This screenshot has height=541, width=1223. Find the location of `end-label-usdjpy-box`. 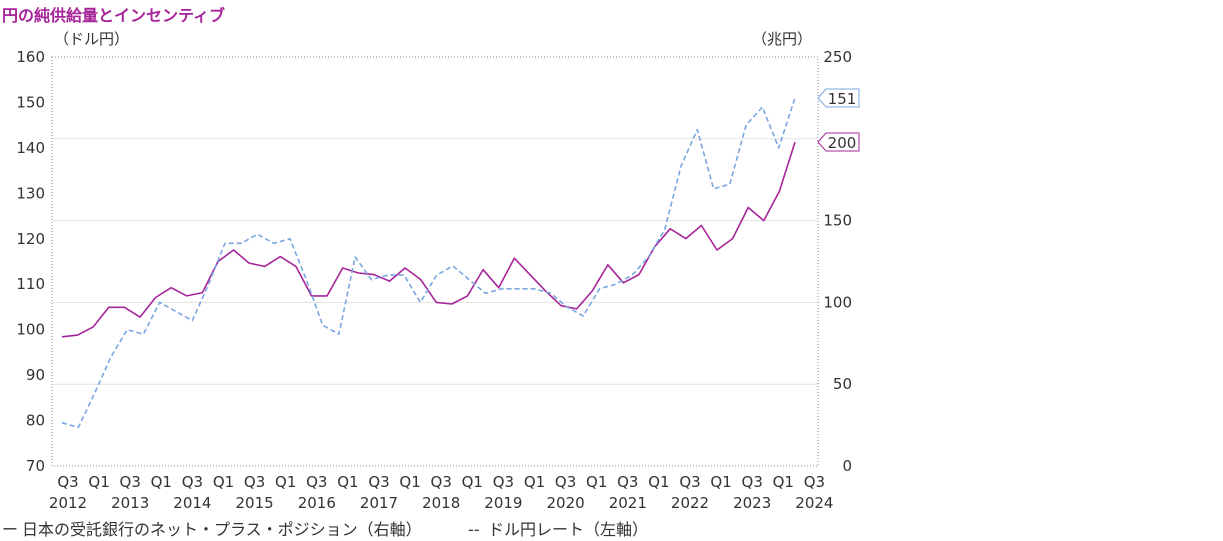

end-label-usdjpy-box is located at coordinates (838, 98).